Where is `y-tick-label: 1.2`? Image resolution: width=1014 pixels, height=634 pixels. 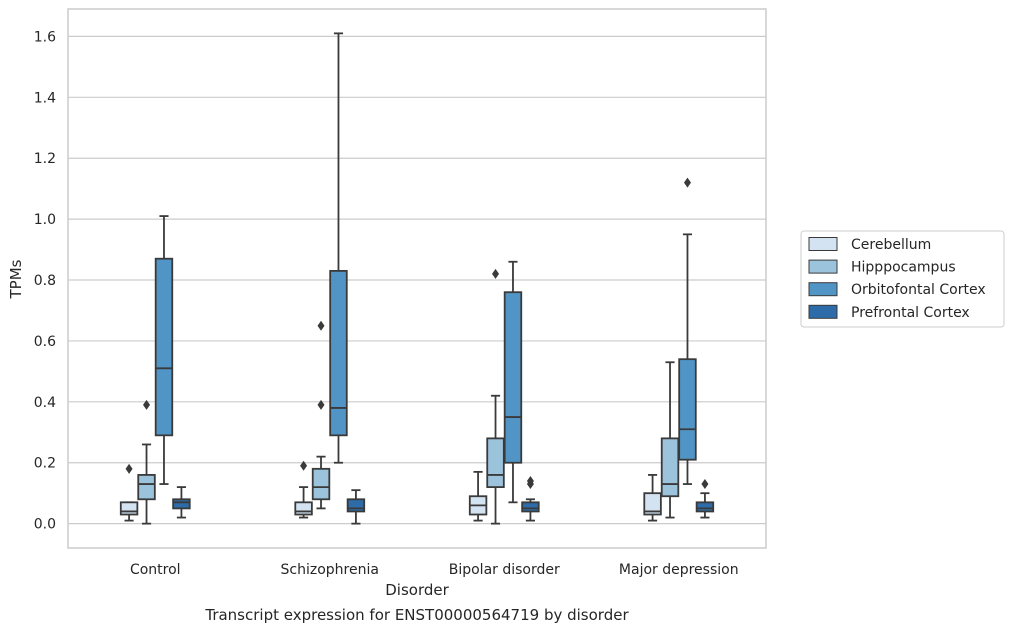 y-tick-label: 1.2 is located at coordinates (45, 159).